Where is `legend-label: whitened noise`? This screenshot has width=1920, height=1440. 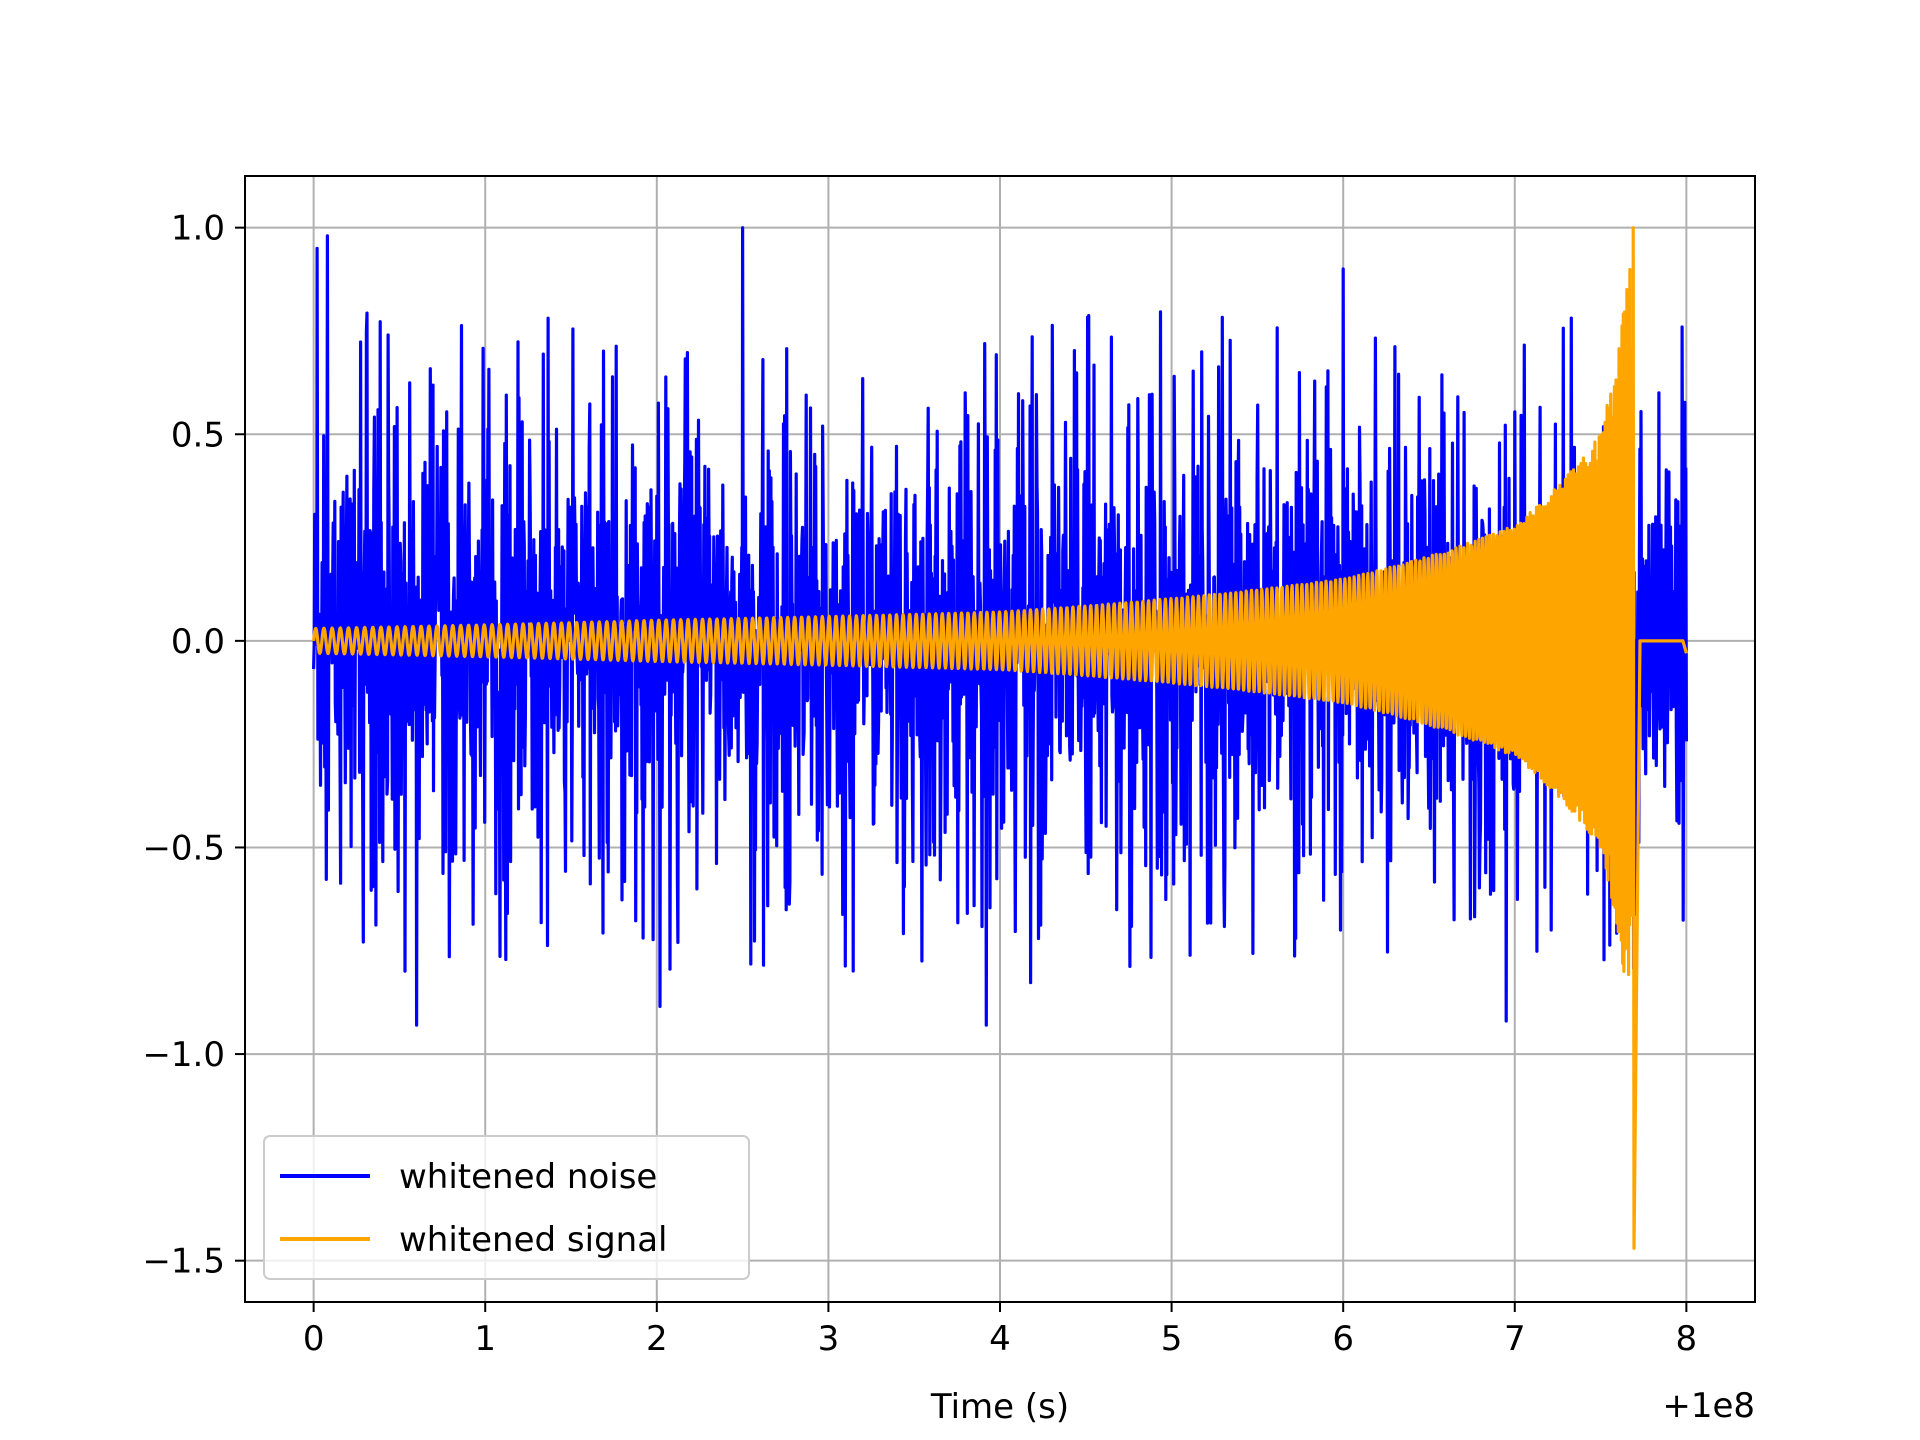 legend-label: whitened noise is located at coordinates (528, 1177).